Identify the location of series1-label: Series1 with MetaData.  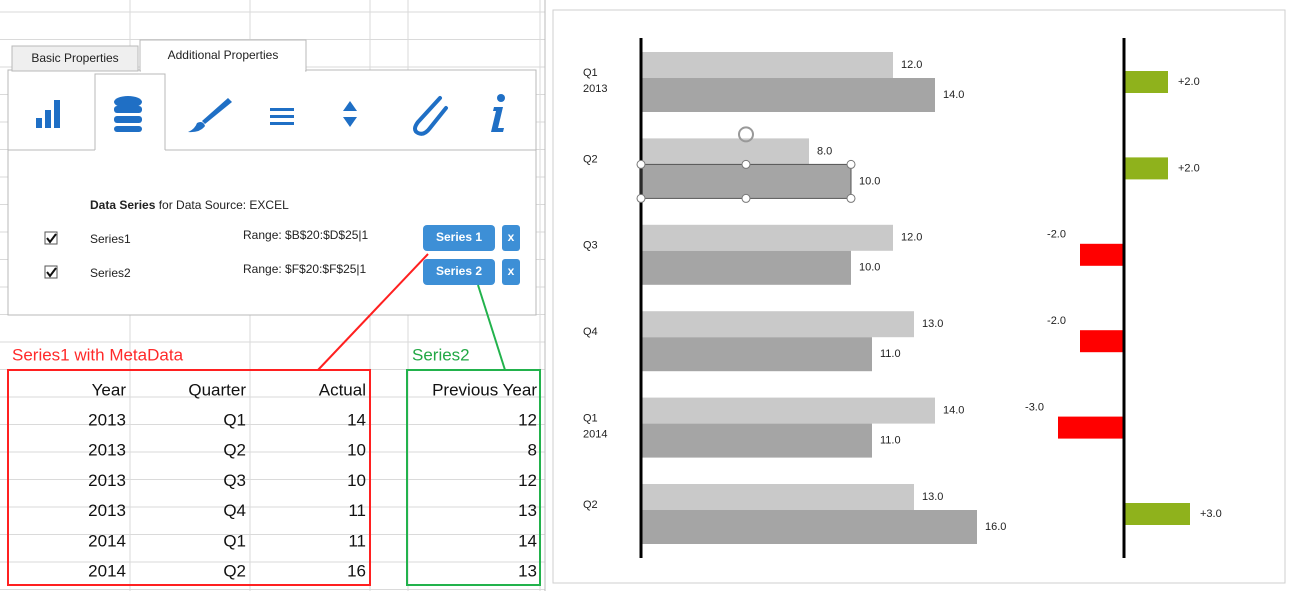
(98, 354).